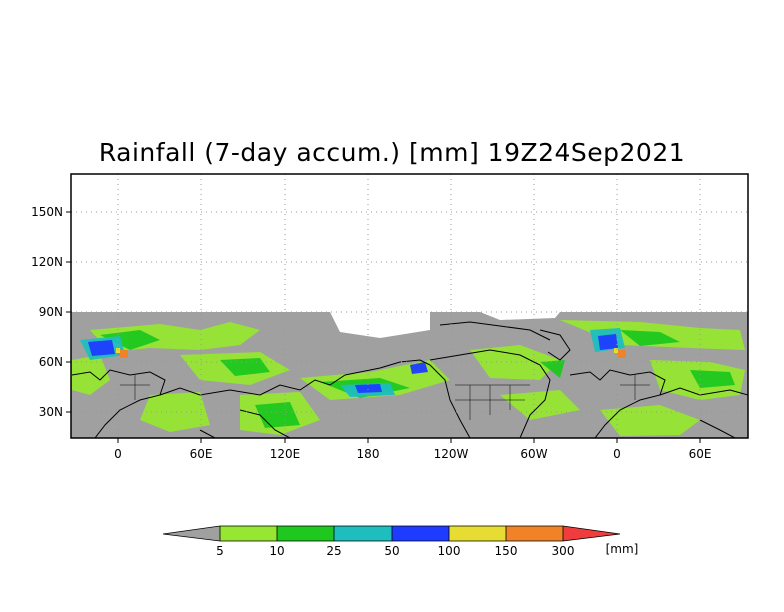  I want to click on y-tick-label: 150N, so click(47, 212).